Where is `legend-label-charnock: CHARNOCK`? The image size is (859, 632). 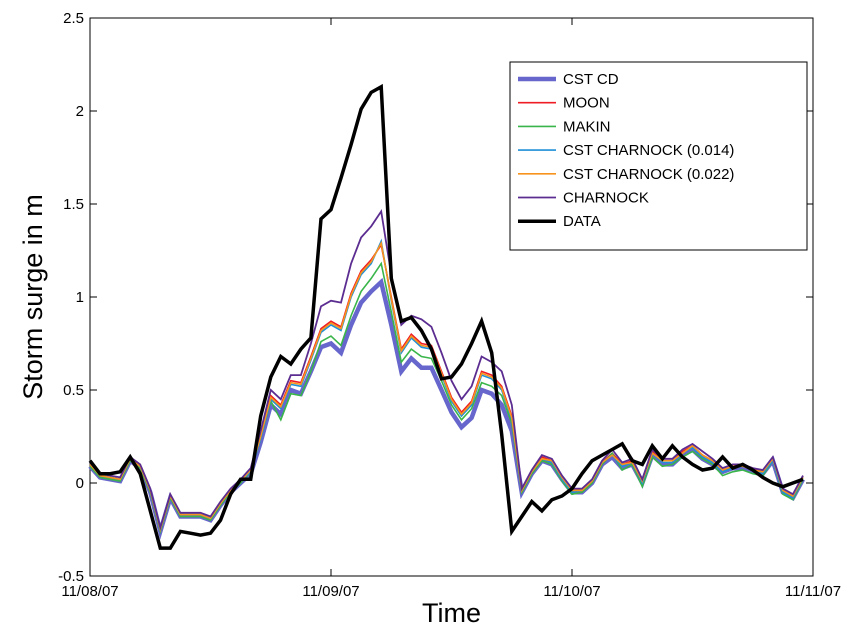
legend-label-charnock: CHARNOCK is located at coordinates (606, 198).